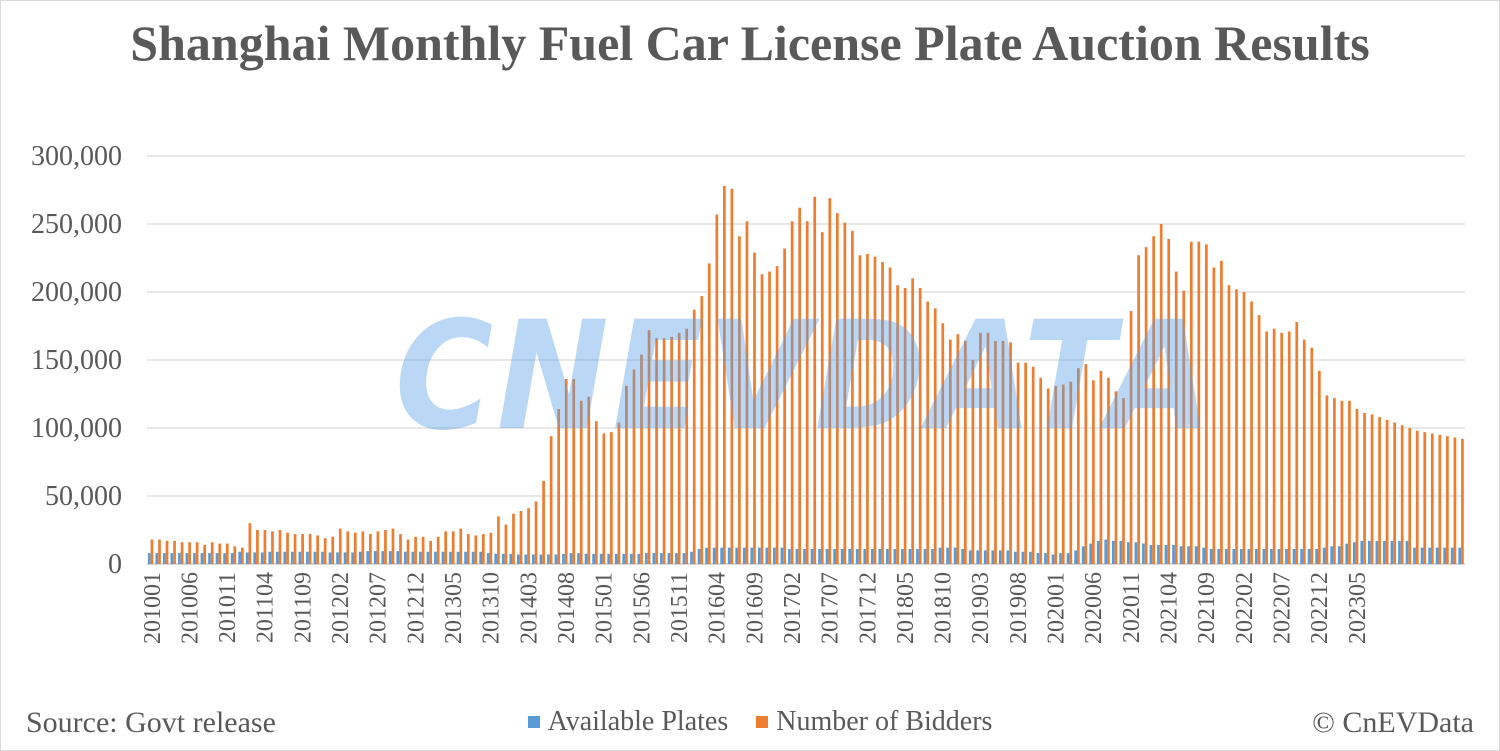 Image resolution: width=1500 pixels, height=751 pixels. I want to click on source-note: Source: Govt release, so click(151, 722).